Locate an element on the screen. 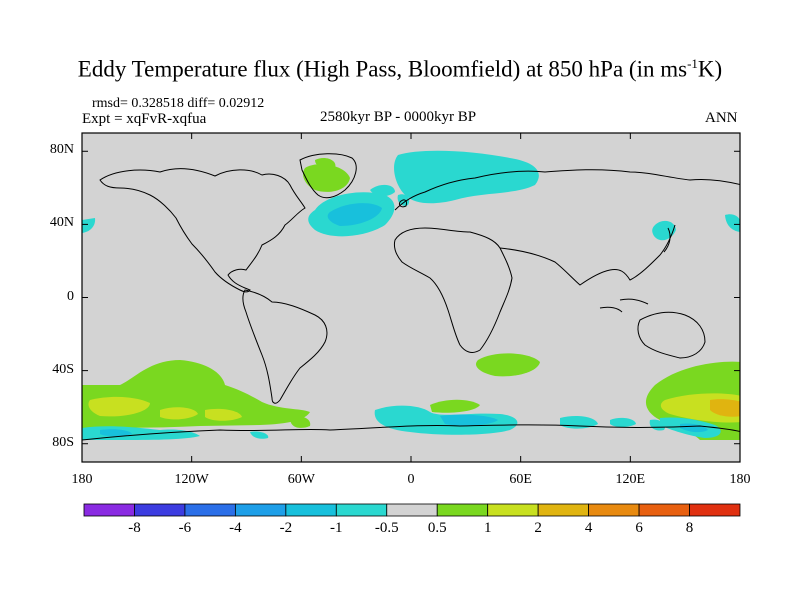  coastline-africa is located at coordinates (453, 290).